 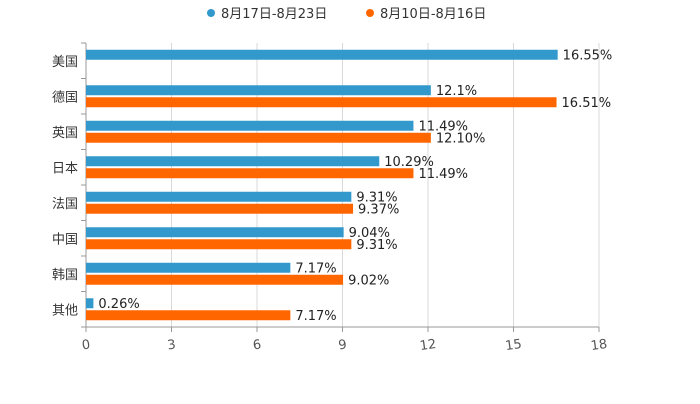 I want to click on legend-label-2: 8月10日-8月16日, so click(x=433, y=14).